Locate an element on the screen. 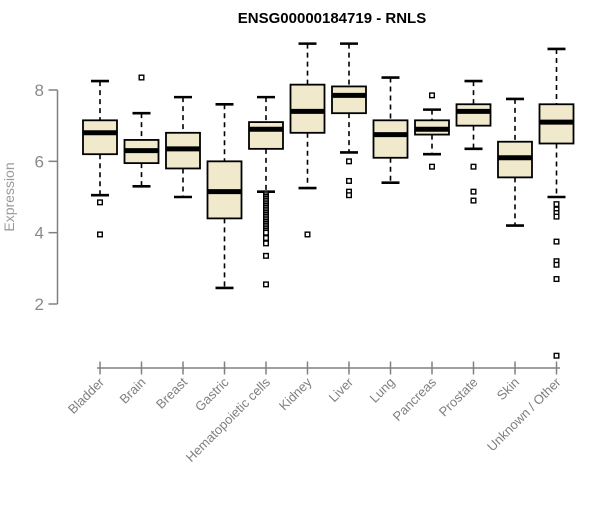 This screenshot has height=505, width=600. box-prostate is located at coordinates (473, 141).